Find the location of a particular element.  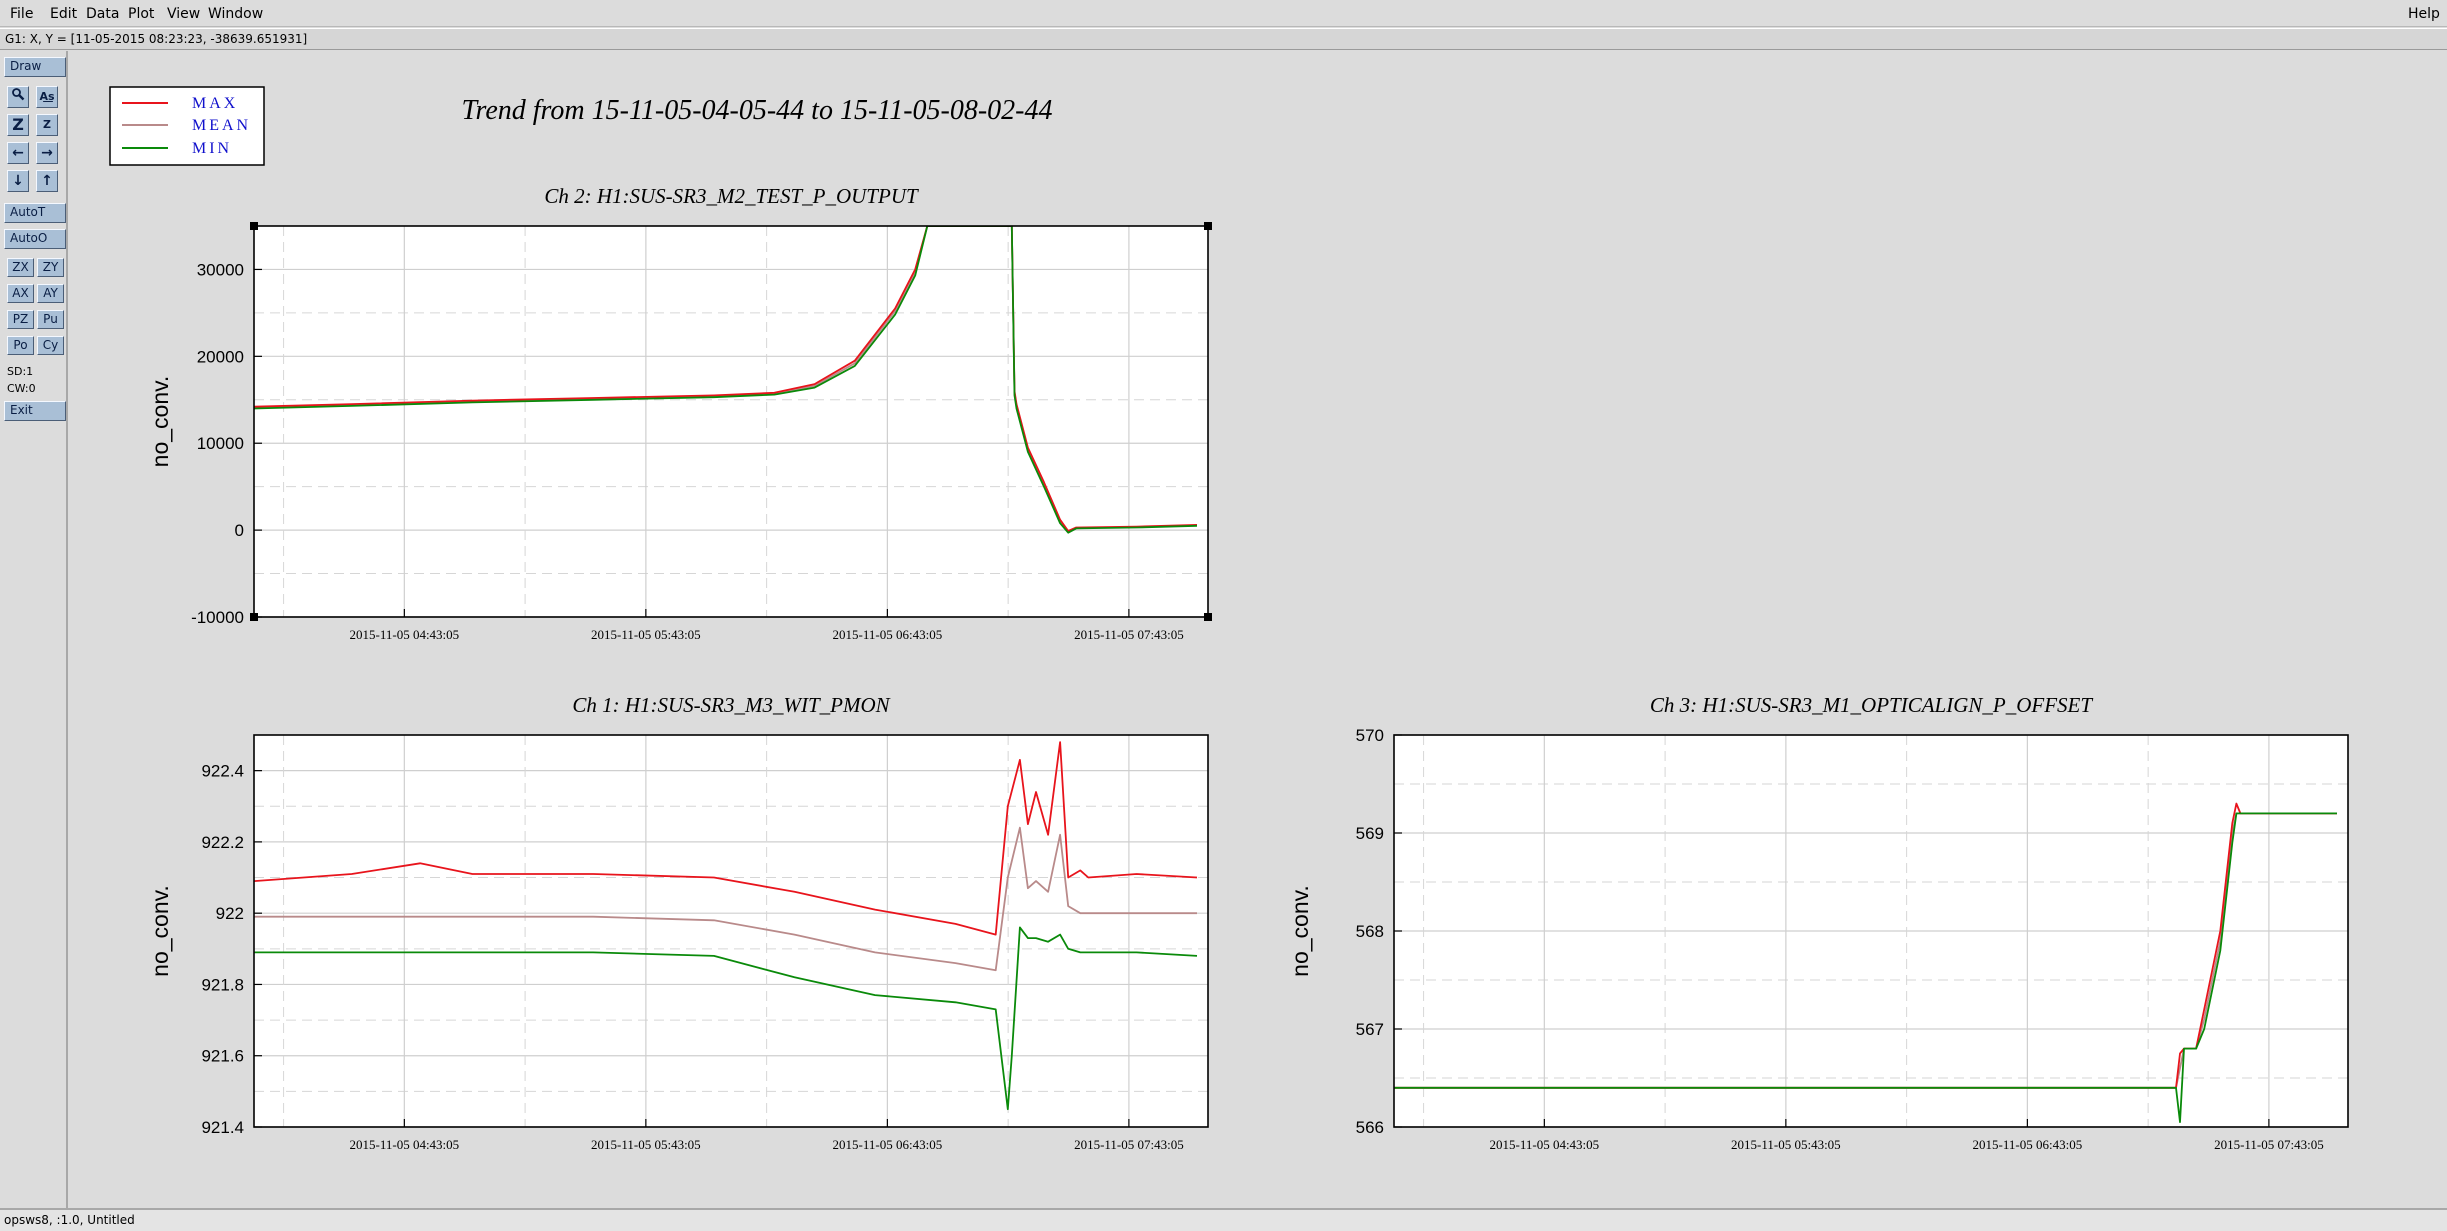

menu-help: Help is located at coordinates (2424, 14).